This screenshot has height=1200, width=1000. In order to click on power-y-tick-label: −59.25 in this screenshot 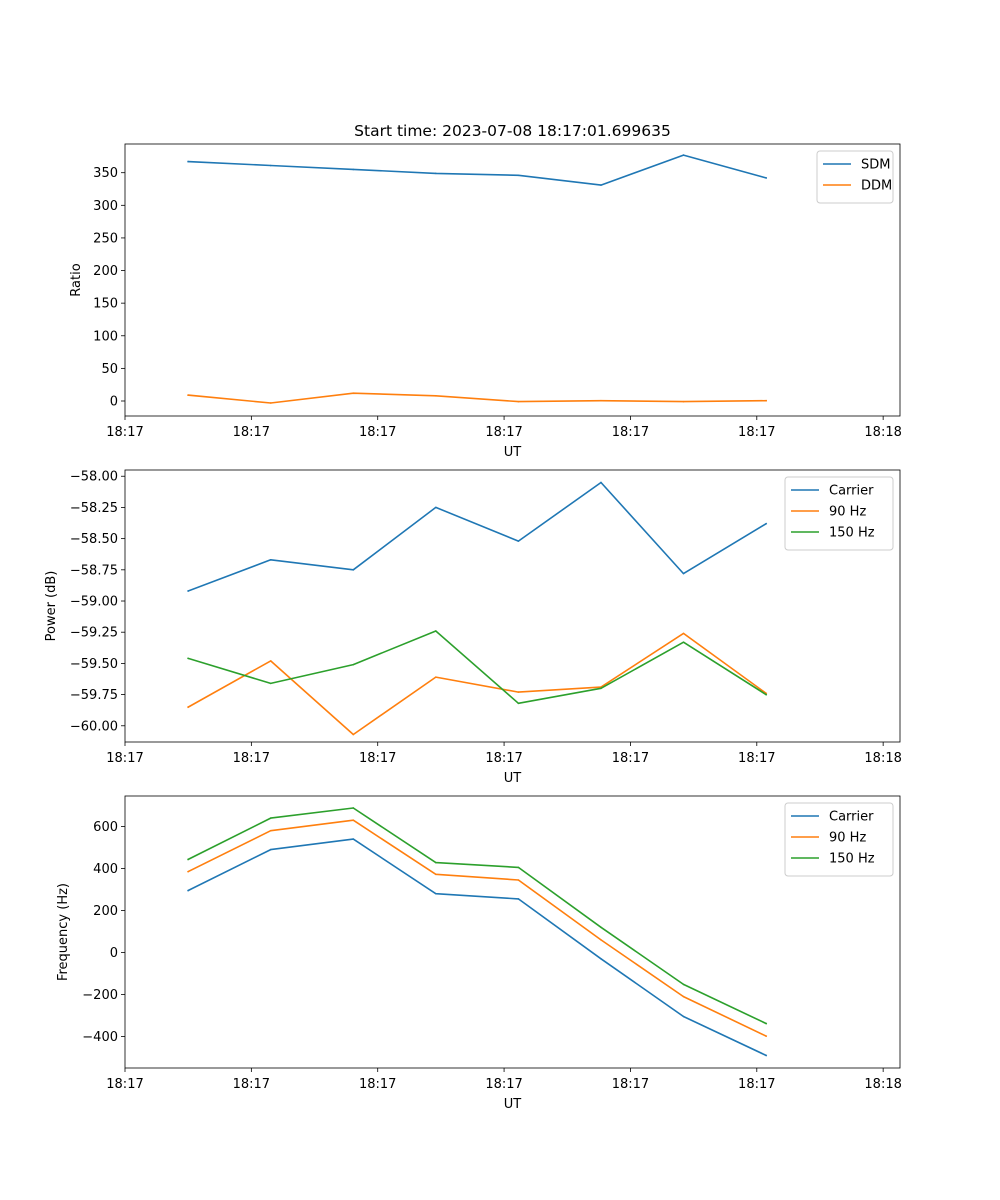, I will do `click(94, 633)`.